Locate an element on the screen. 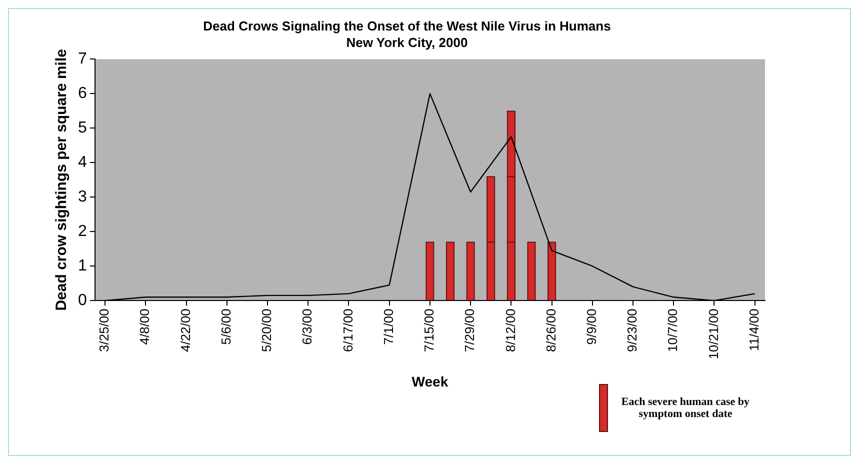 The image size is (859, 464). y-tick-label: 6 is located at coordinates (82, 93).